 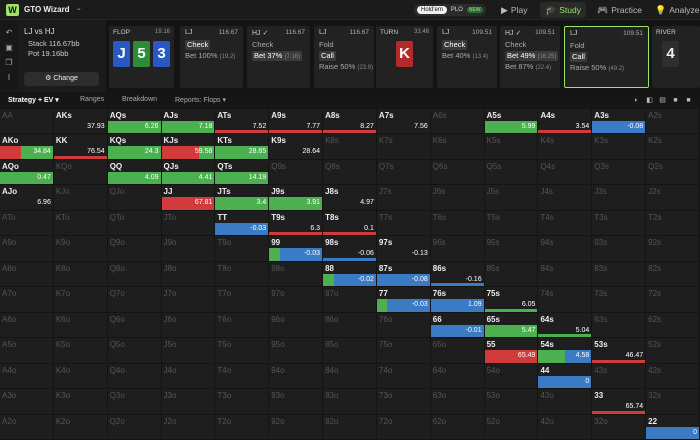 What do you see at coordinates (80, 350) in the screenshot?
I see `hand-cell: K5o` at bounding box center [80, 350].